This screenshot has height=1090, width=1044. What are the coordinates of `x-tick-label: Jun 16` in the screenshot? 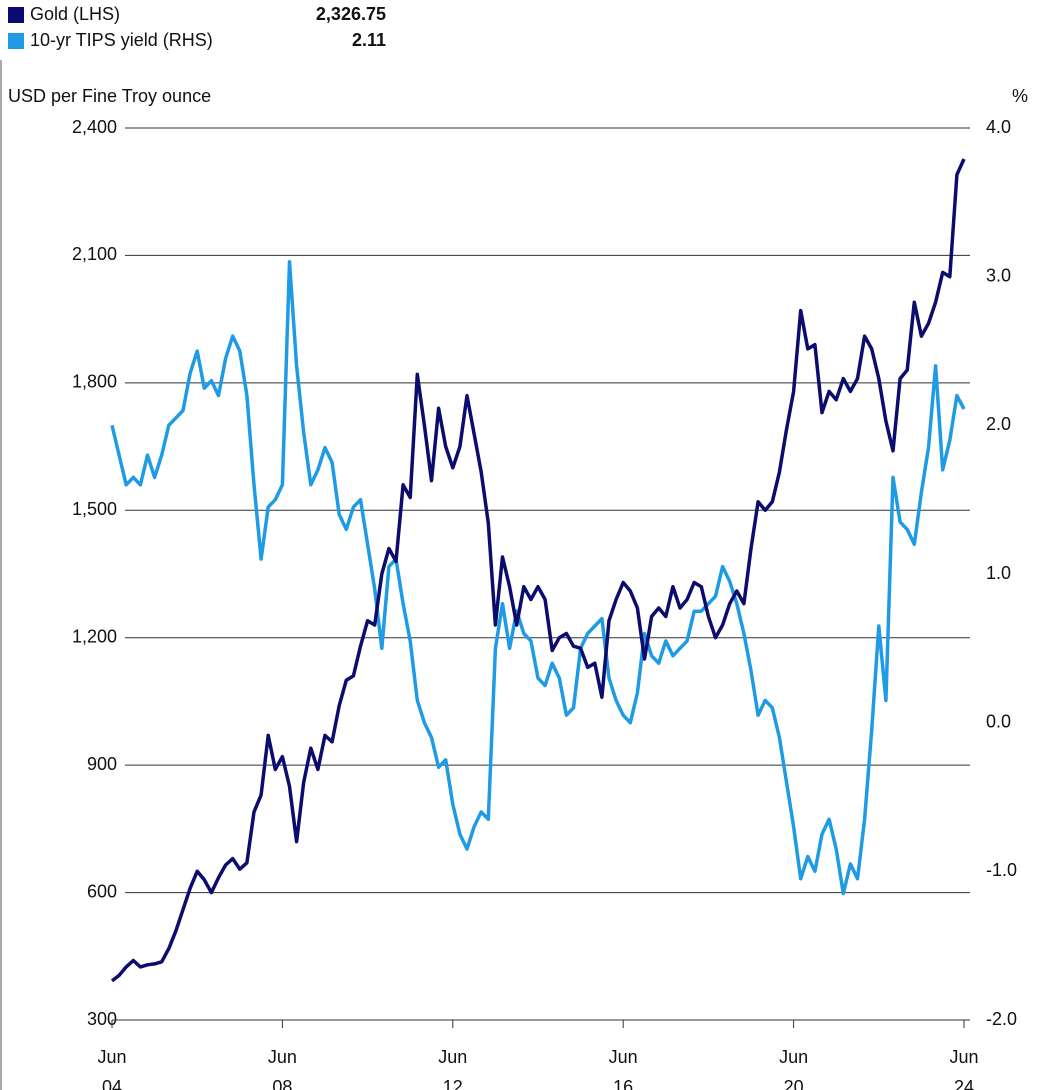 It's located at (623, 1068).